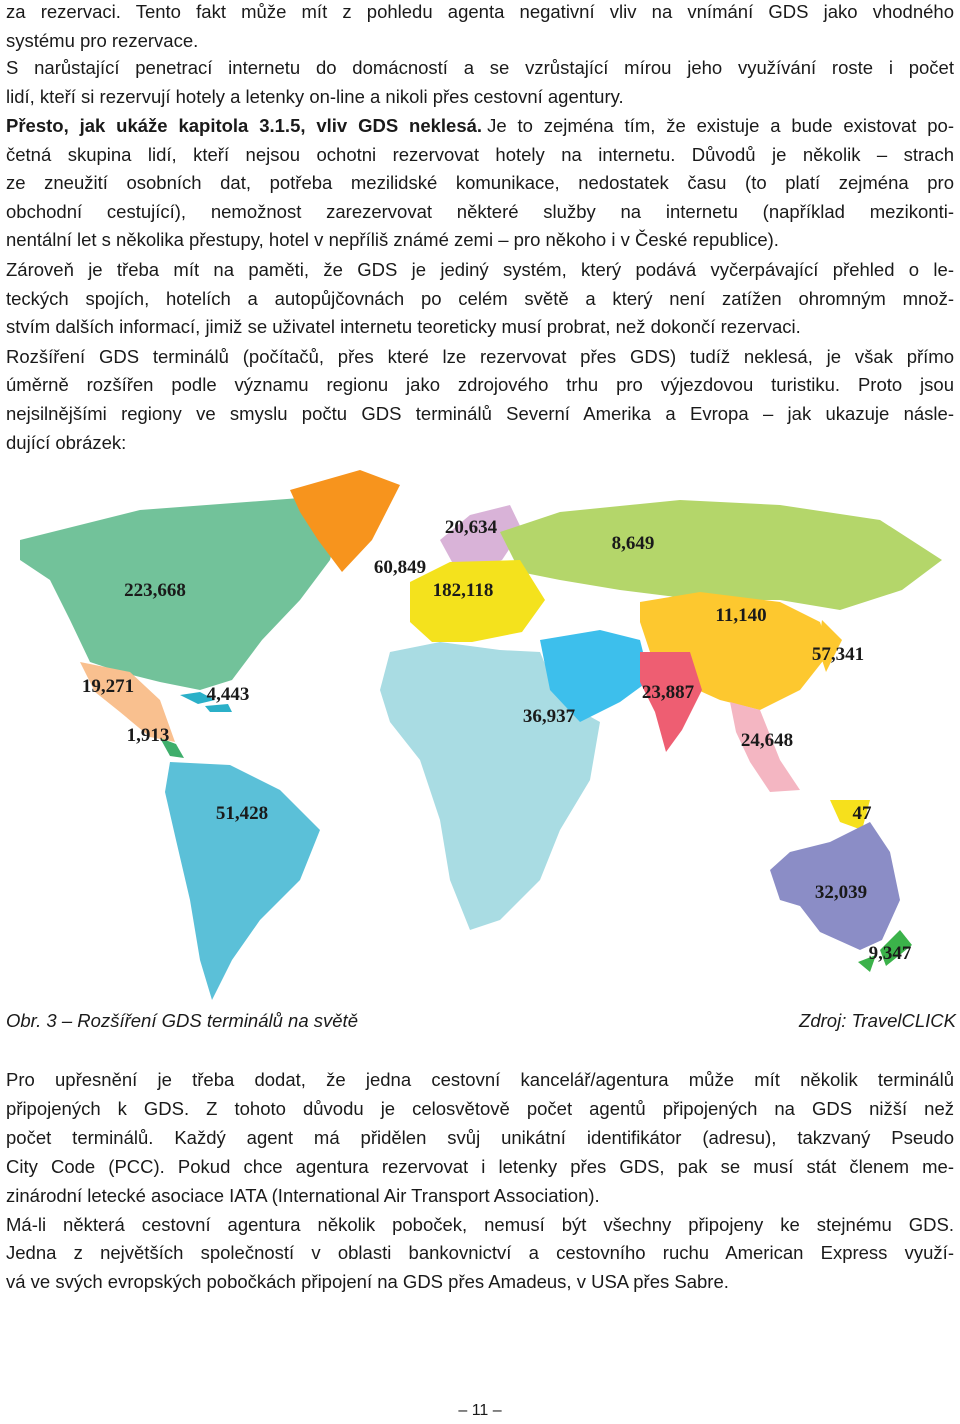 This screenshot has width=960, height=1424. I want to click on europe, so click(477, 601).